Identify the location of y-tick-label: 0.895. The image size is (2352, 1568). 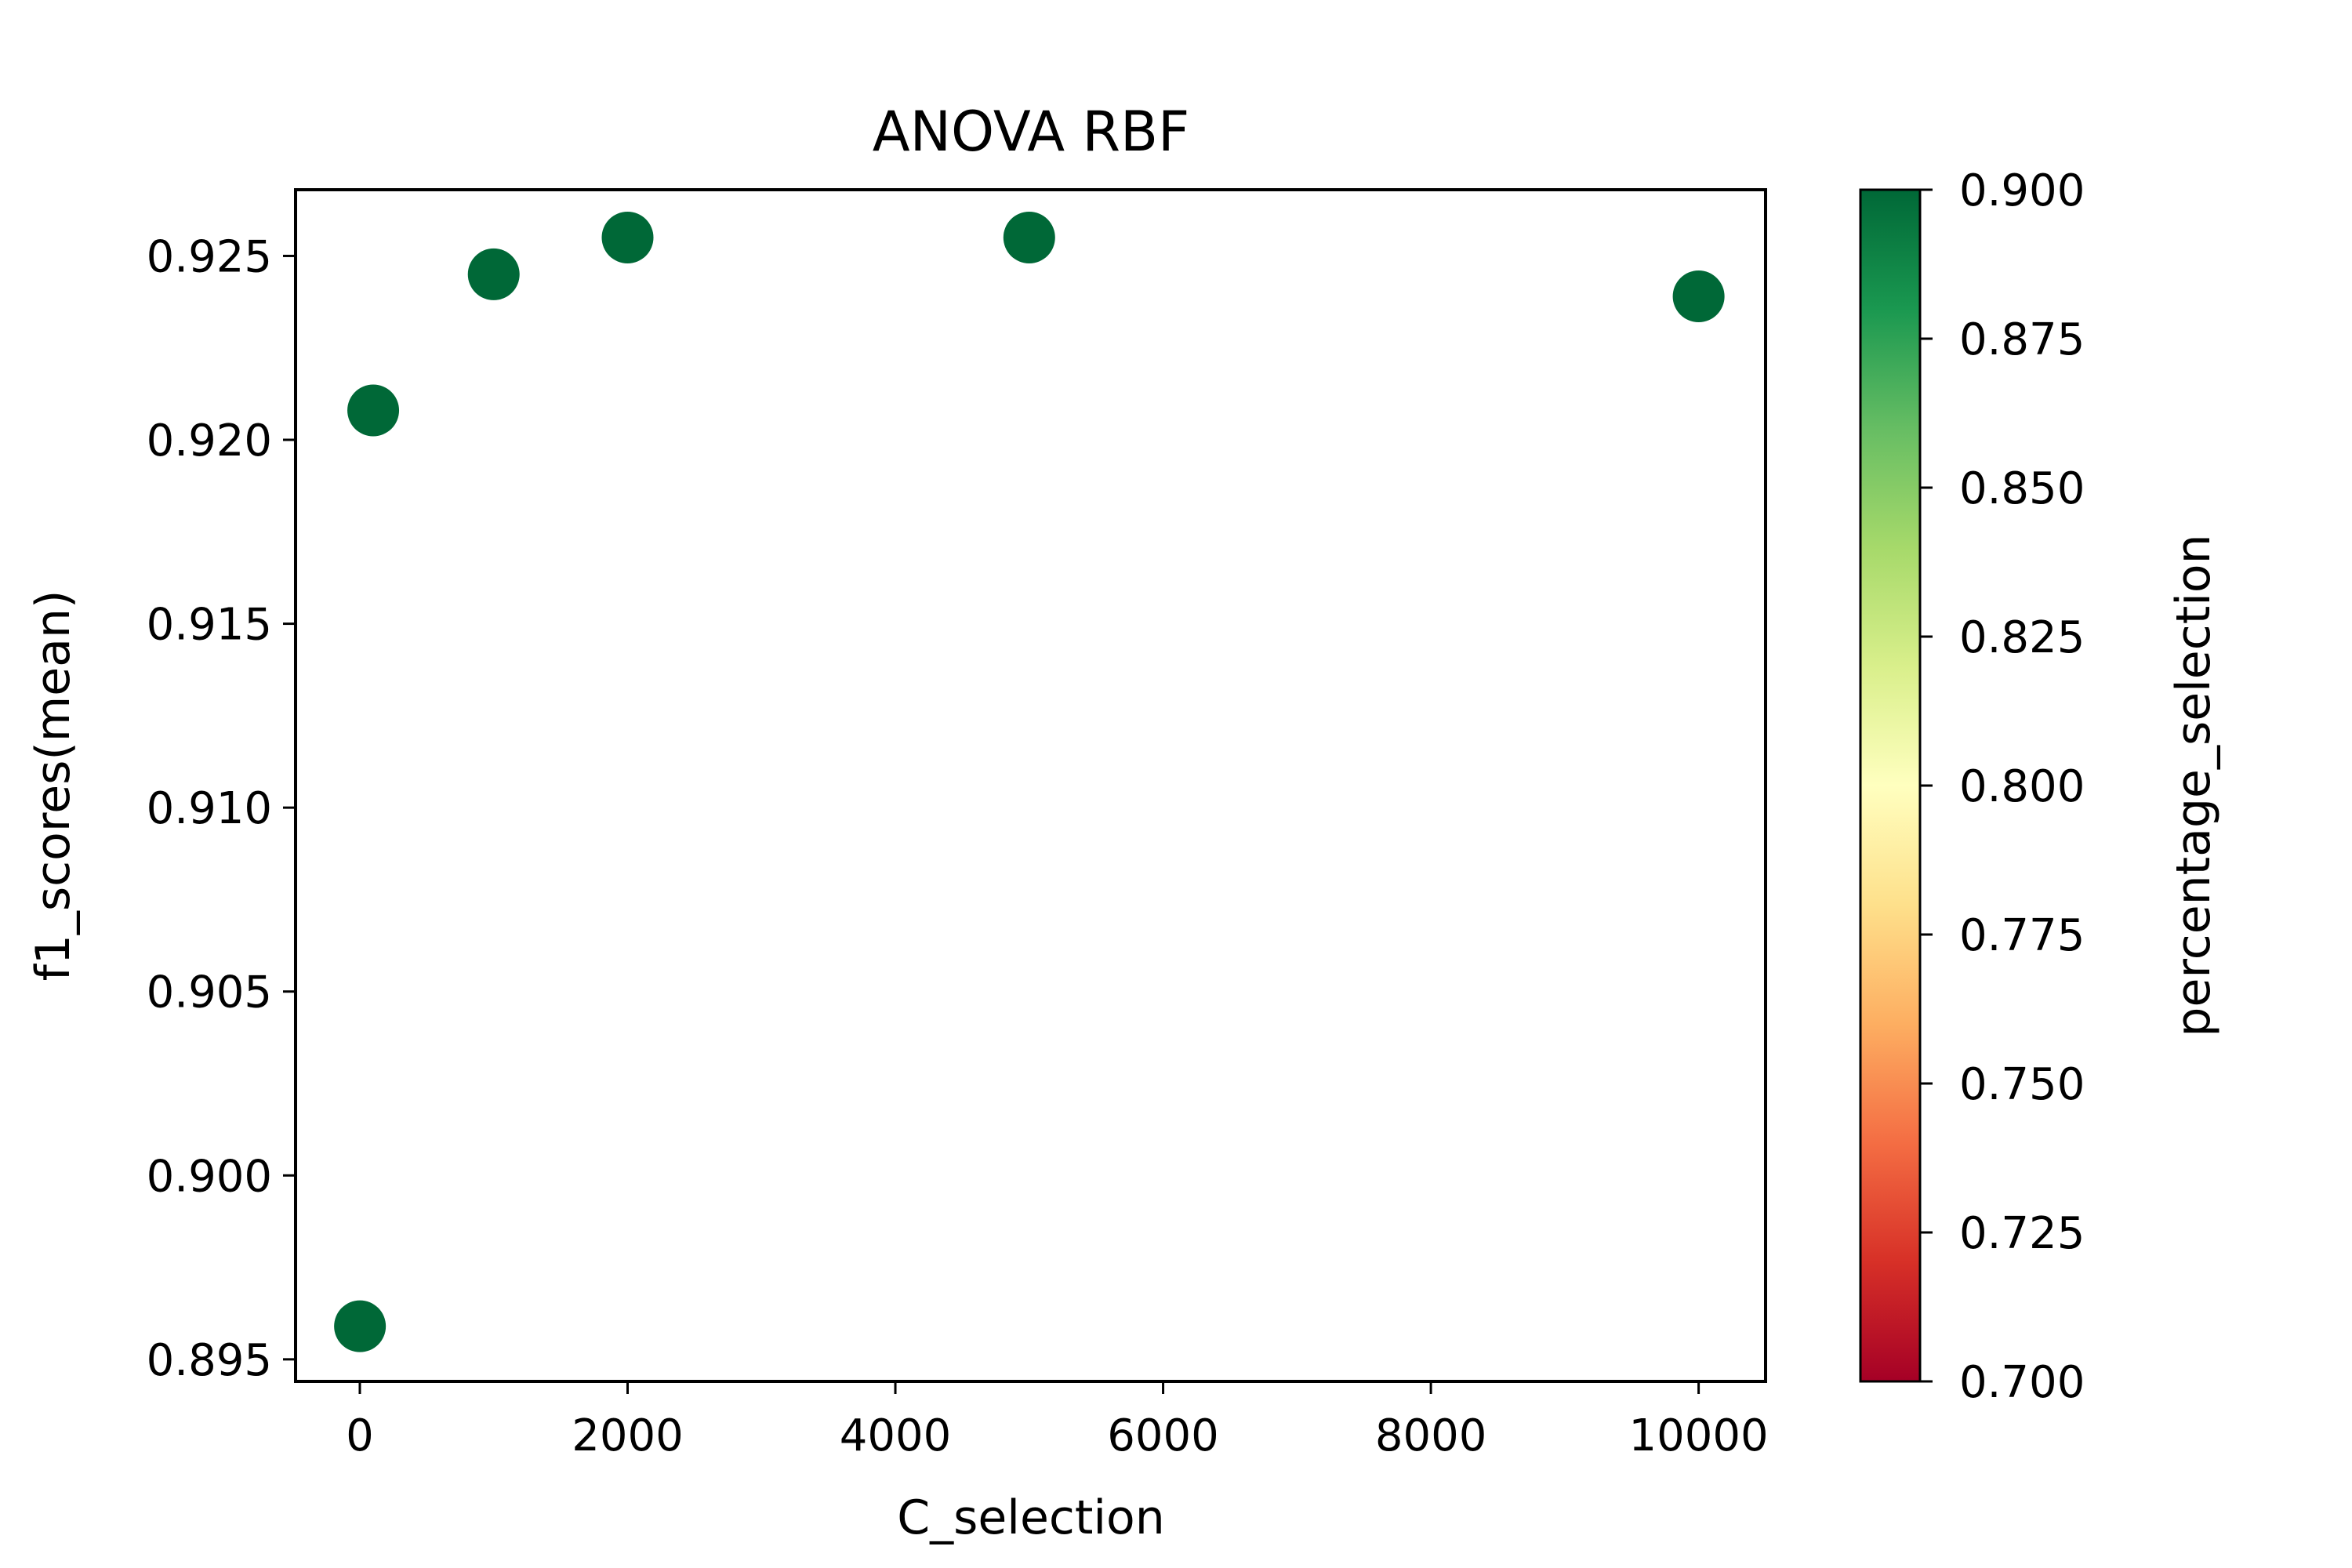
(209, 1360).